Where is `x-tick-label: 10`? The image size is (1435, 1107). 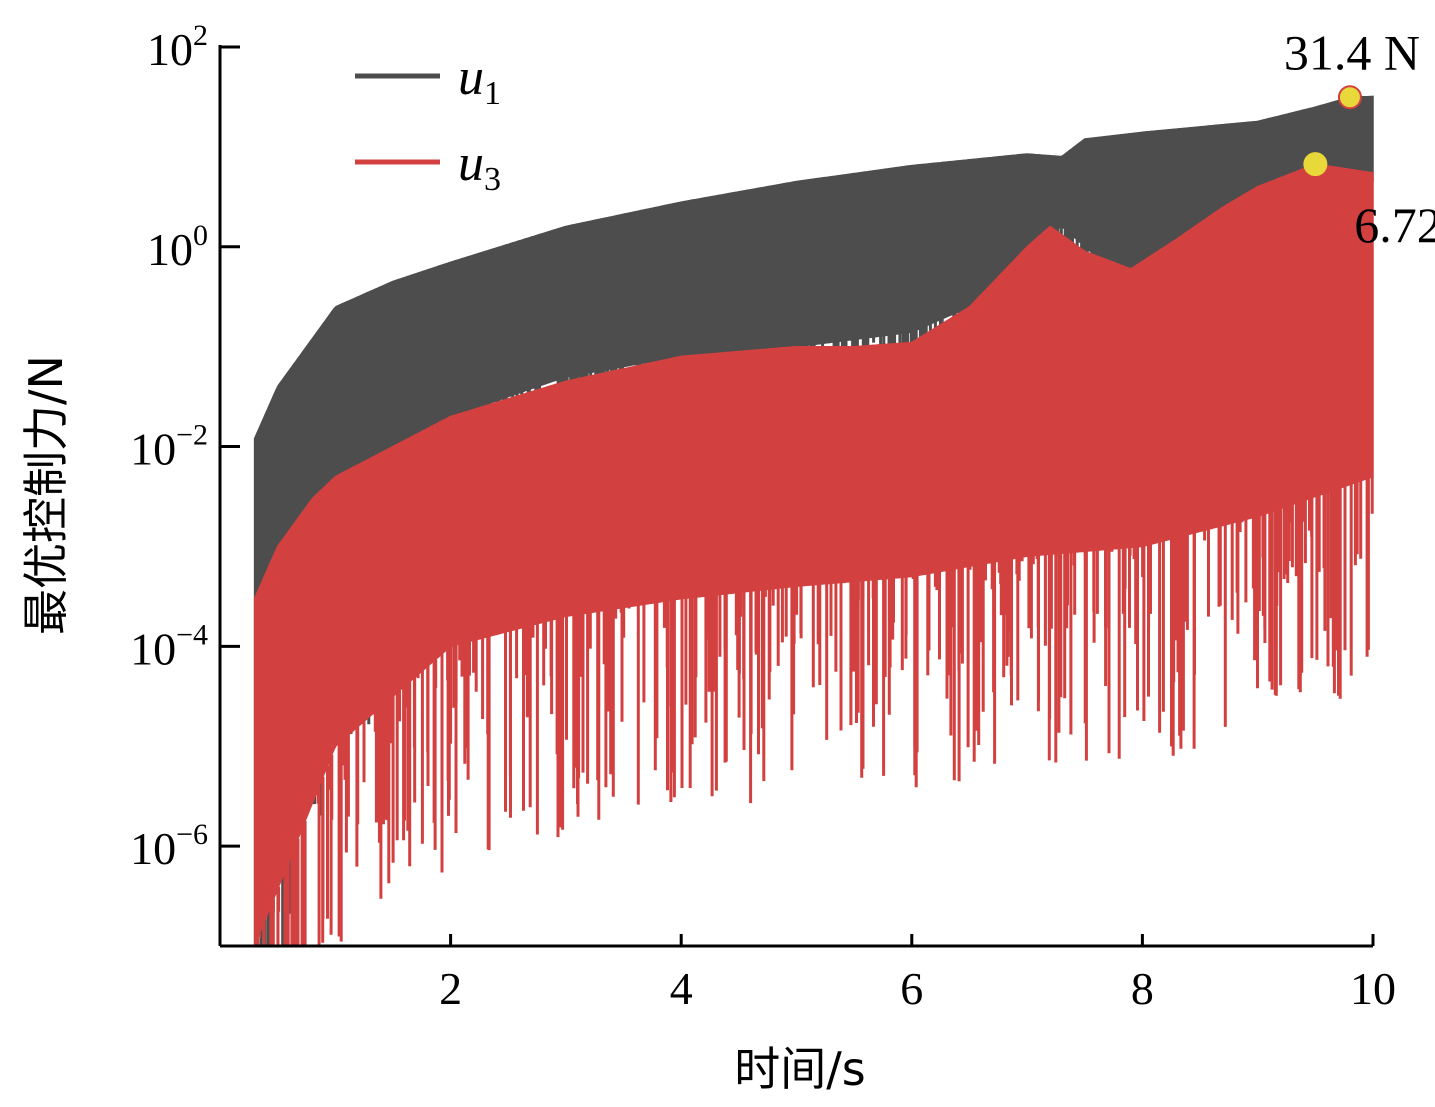 x-tick-label: 10 is located at coordinates (1373, 988).